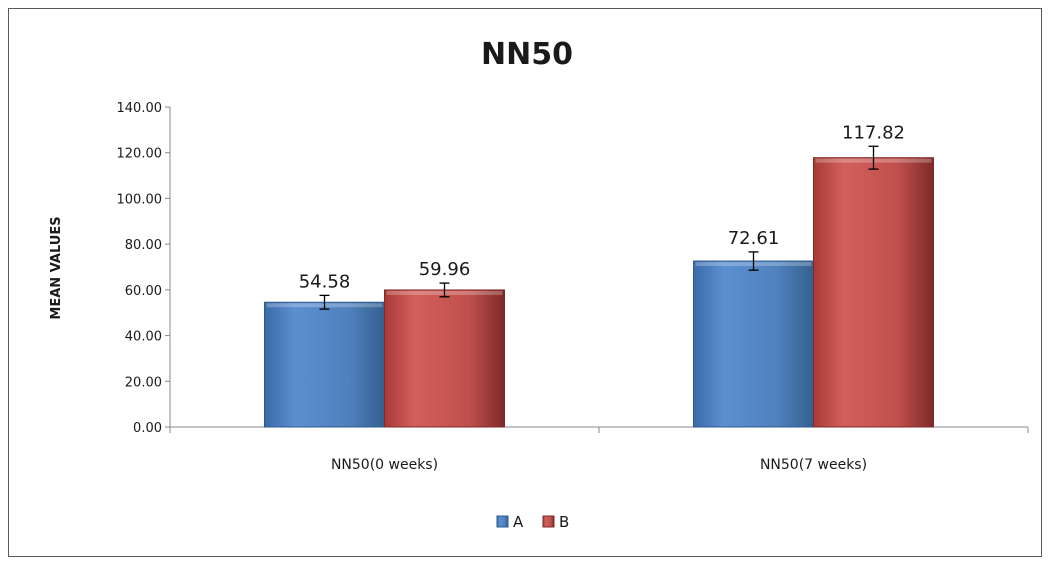  Describe the element at coordinates (325, 281) in the screenshot. I see `data-label: 54.58` at that location.